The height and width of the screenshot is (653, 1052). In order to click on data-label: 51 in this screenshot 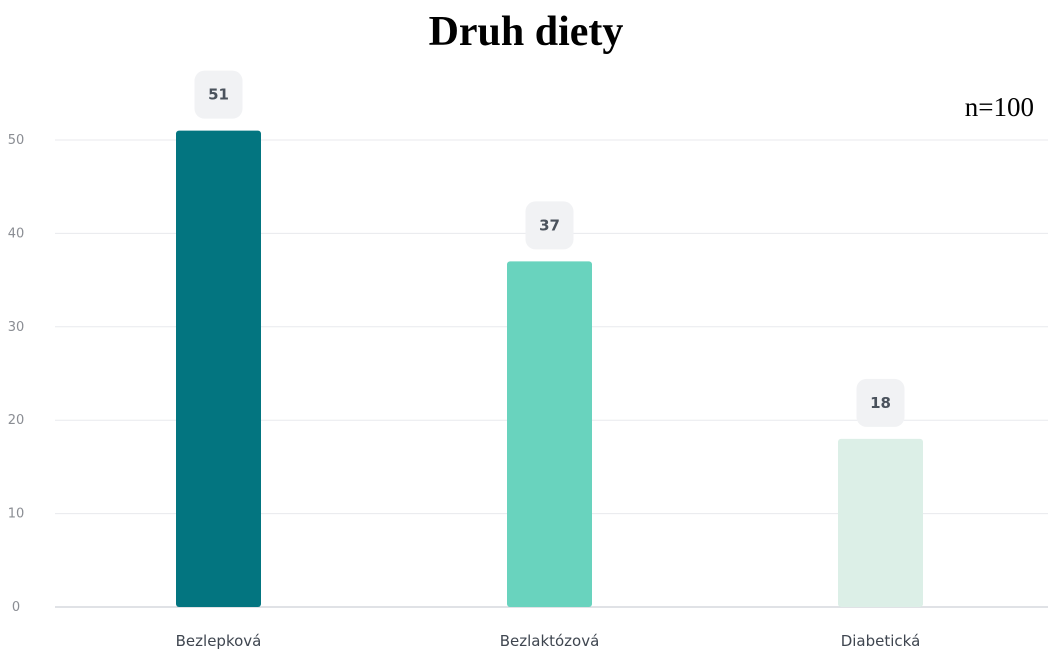, I will do `click(218, 94)`.